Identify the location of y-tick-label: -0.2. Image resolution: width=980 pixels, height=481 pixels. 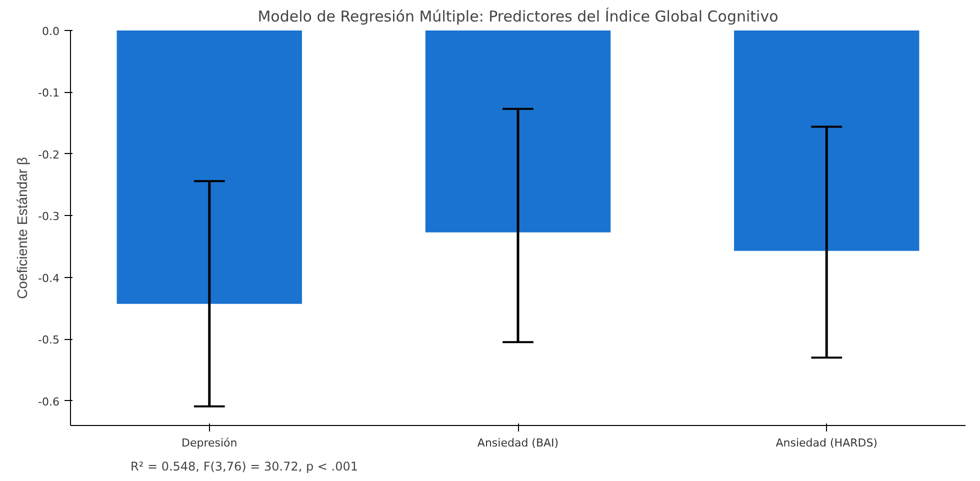
(49, 155).